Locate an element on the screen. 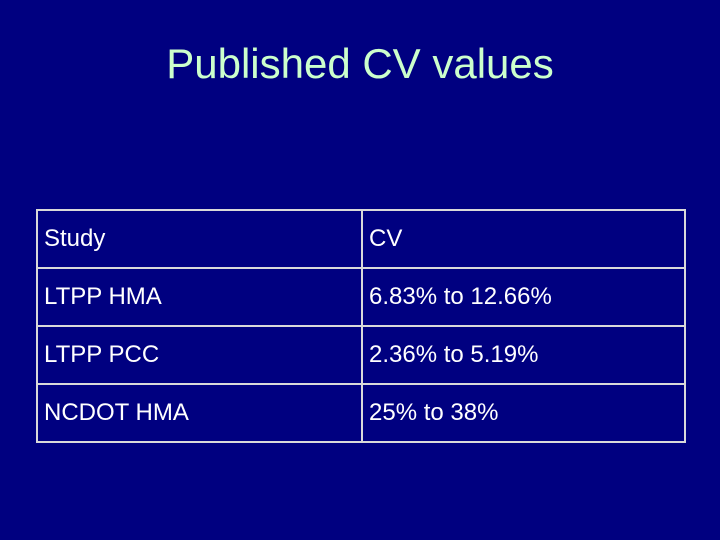 The width and height of the screenshot is (720, 540). table-cell: LTPP HMA is located at coordinates (199, 297).